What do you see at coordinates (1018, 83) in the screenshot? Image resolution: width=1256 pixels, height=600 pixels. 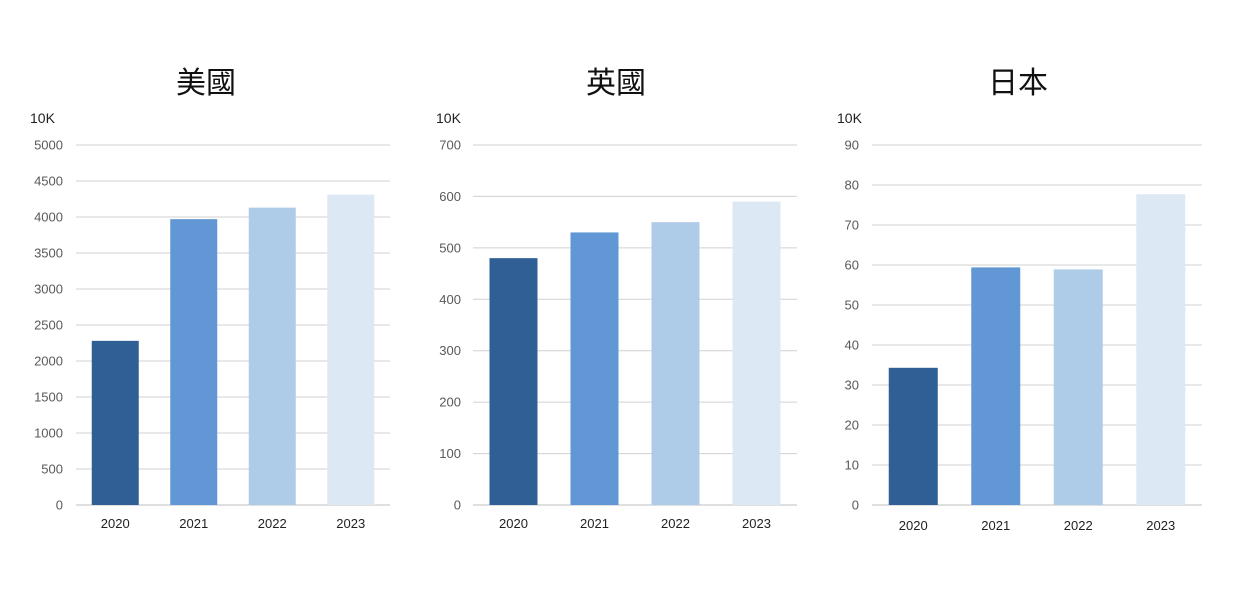 I see `chart-title: 日本` at bounding box center [1018, 83].